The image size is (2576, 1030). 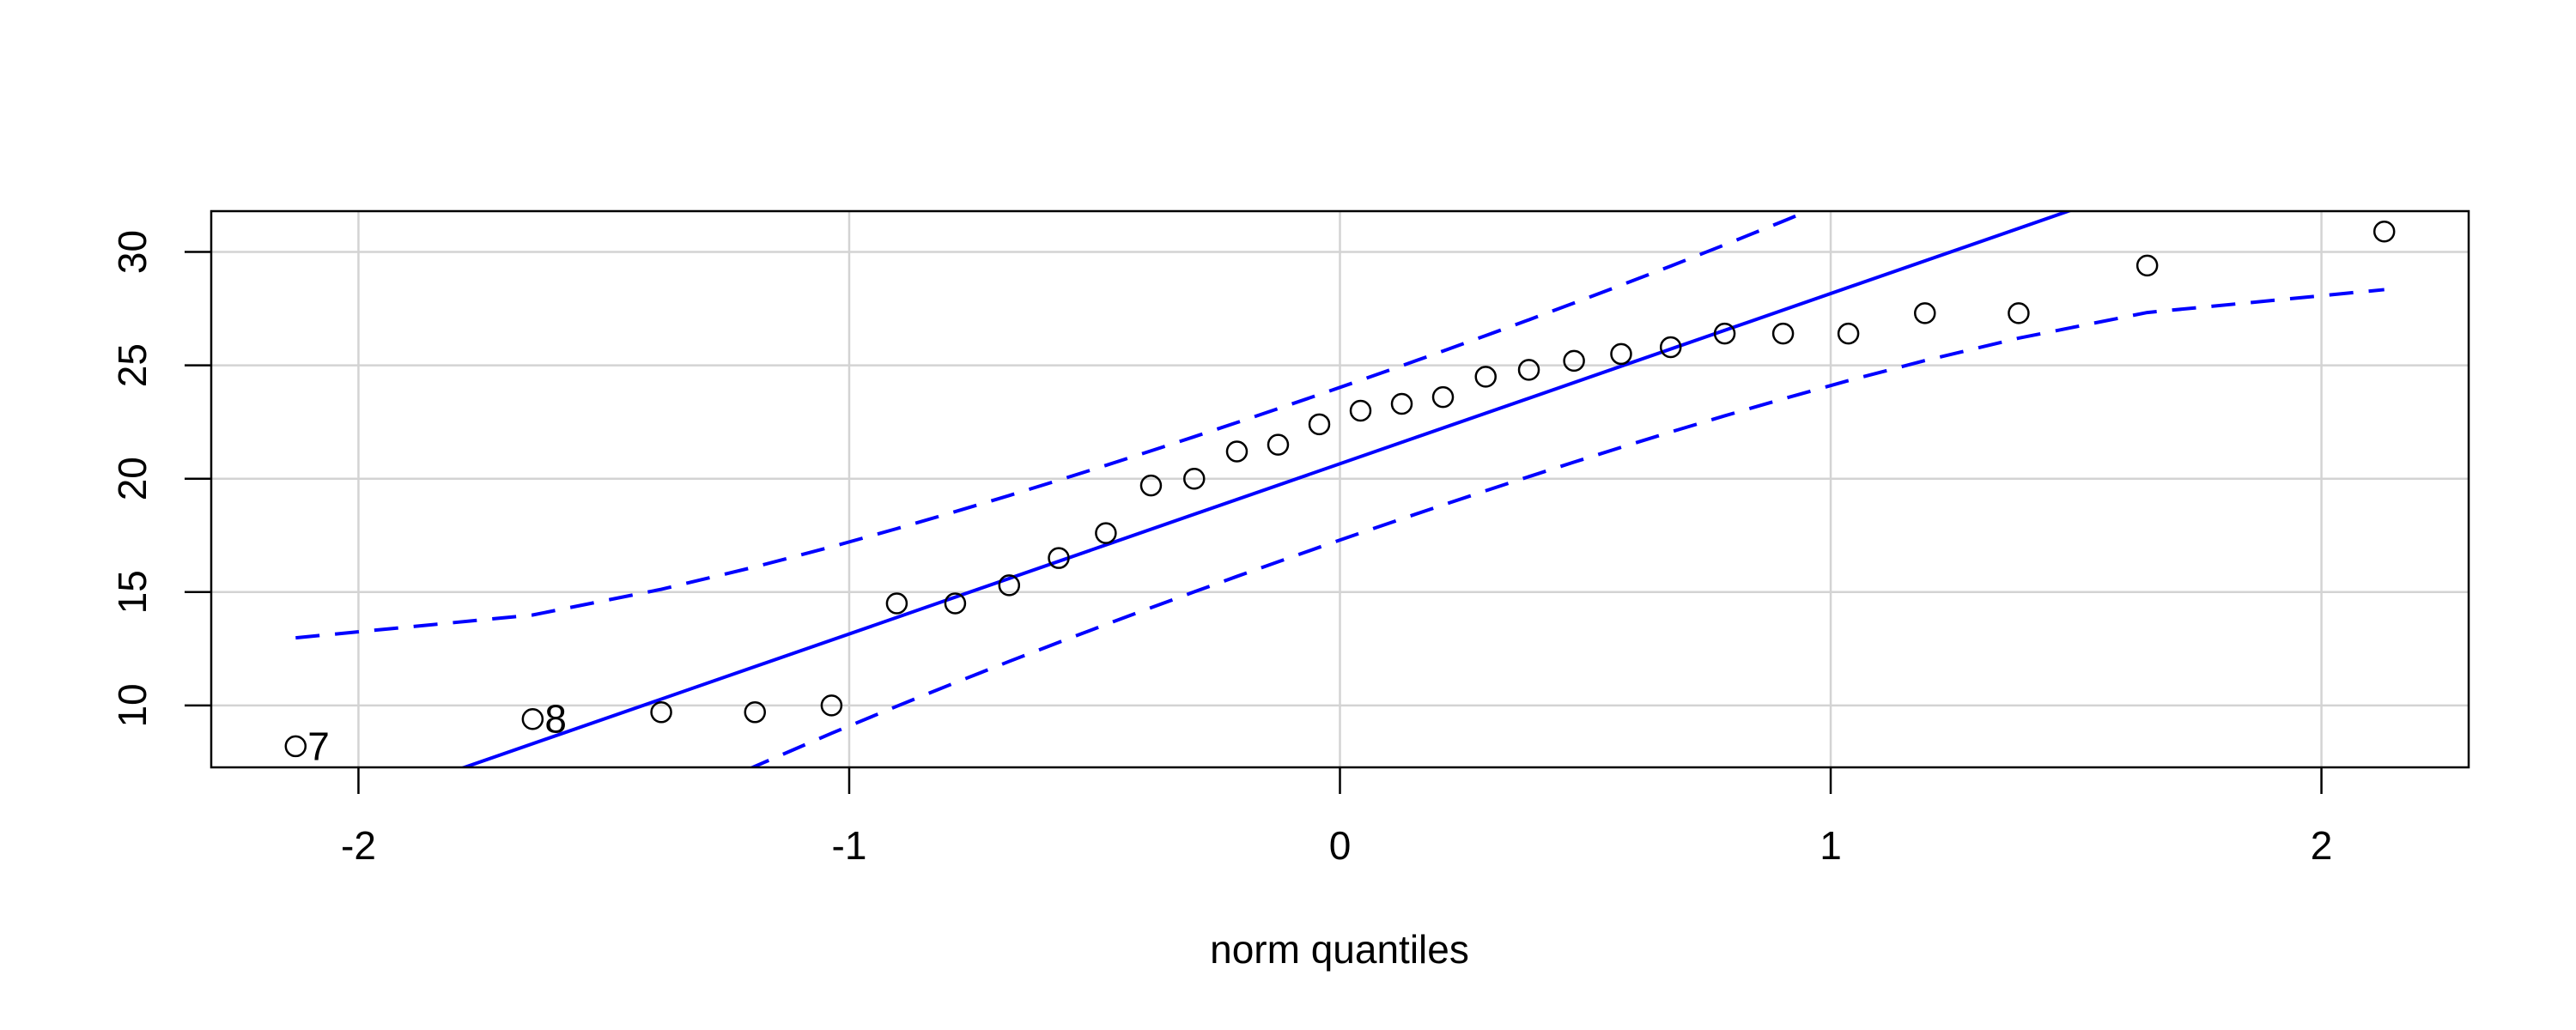 I want to click on point-label: 7, so click(x=318, y=746).